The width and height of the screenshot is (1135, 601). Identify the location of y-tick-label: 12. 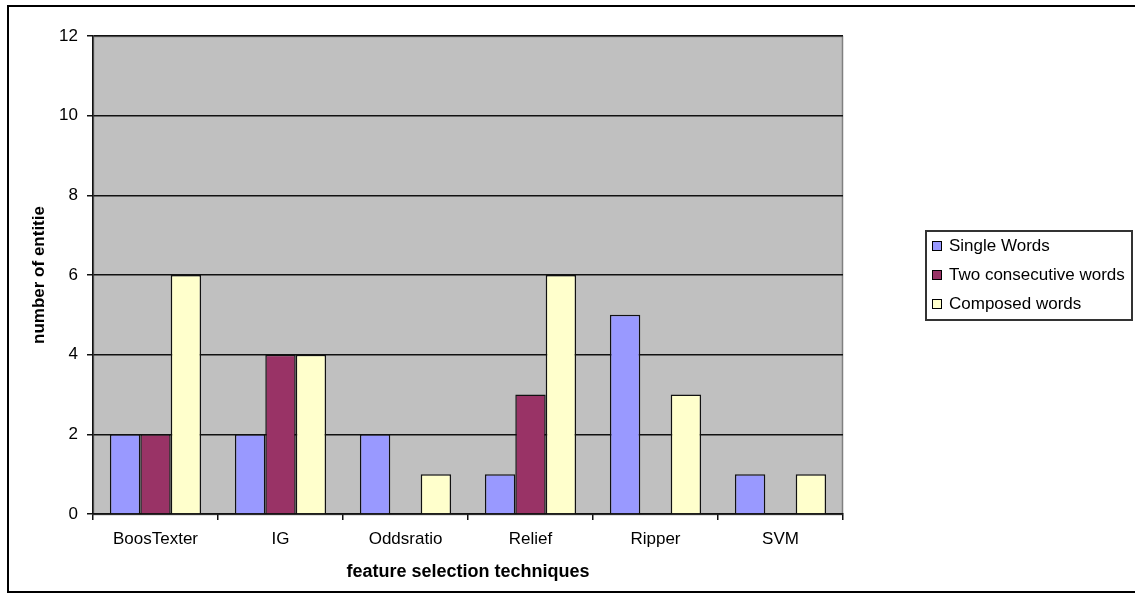
(68, 35).